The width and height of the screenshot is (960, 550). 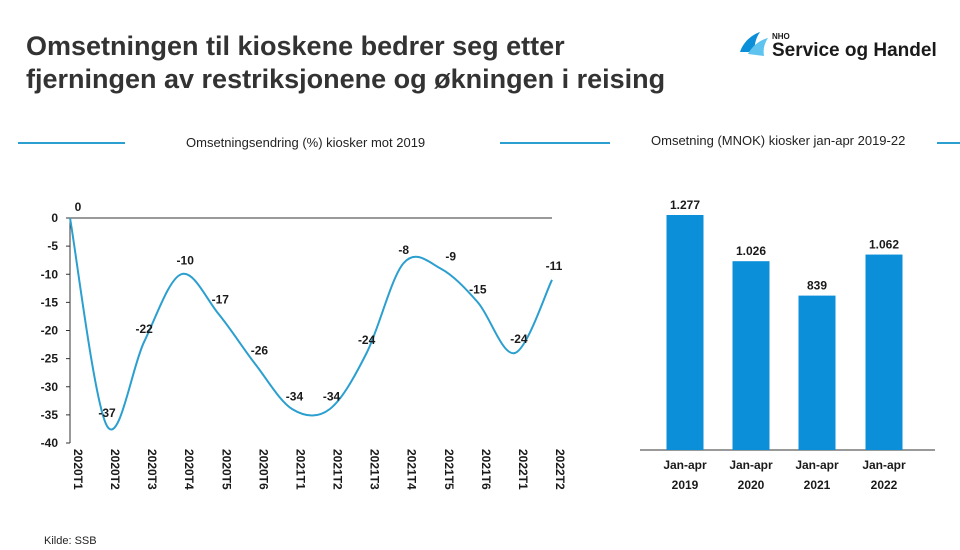 I want to click on data-label: -8, so click(x=403, y=250).